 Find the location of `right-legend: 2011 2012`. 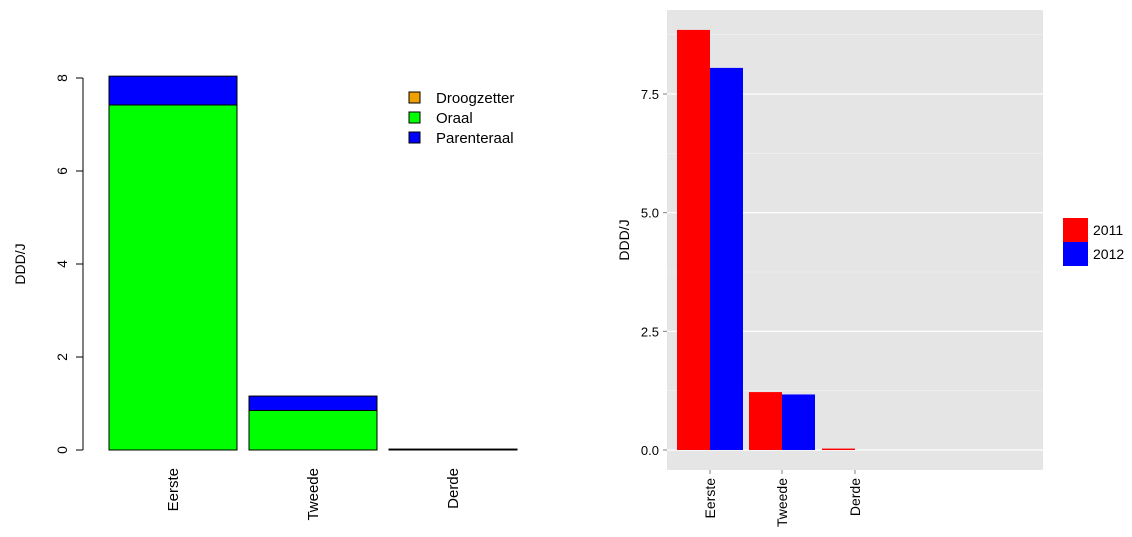

right-legend: 2011 2012 is located at coordinates (1093, 242).